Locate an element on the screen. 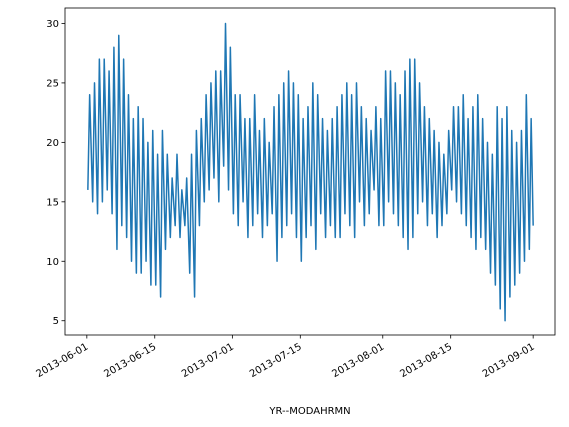 The width and height of the screenshot is (569, 427). x-tick-label: 2013-09-01 is located at coordinates (509, 361).